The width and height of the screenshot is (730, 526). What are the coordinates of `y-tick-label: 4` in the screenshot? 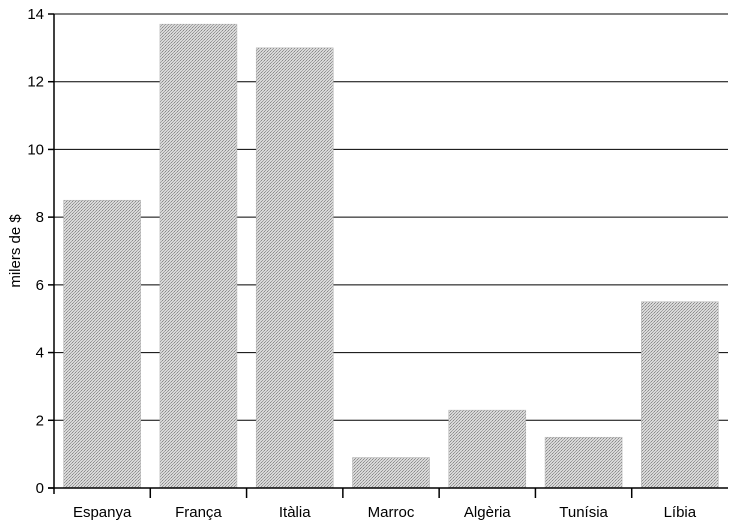 It's located at (40, 353).